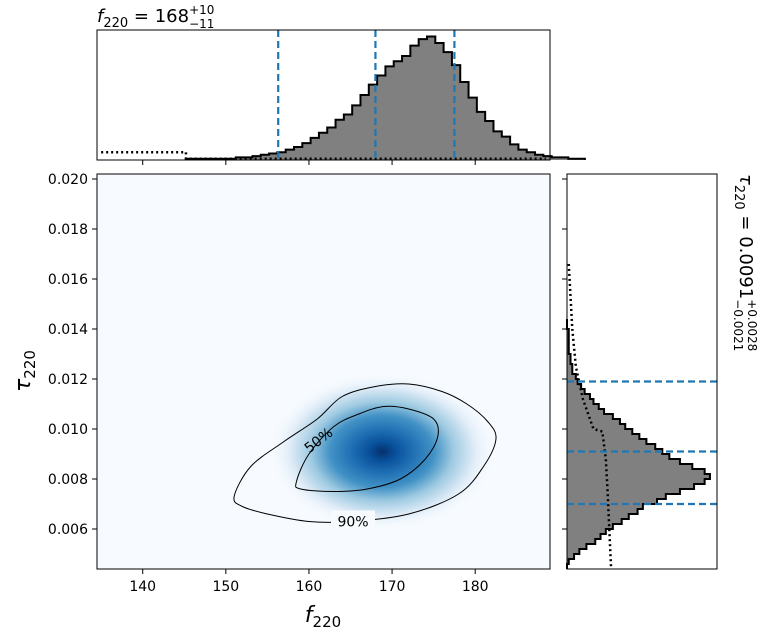  What do you see at coordinates (155, 17) in the screenshot?
I see `top-panel-title: f220 = 168+10 −11` at bounding box center [155, 17].